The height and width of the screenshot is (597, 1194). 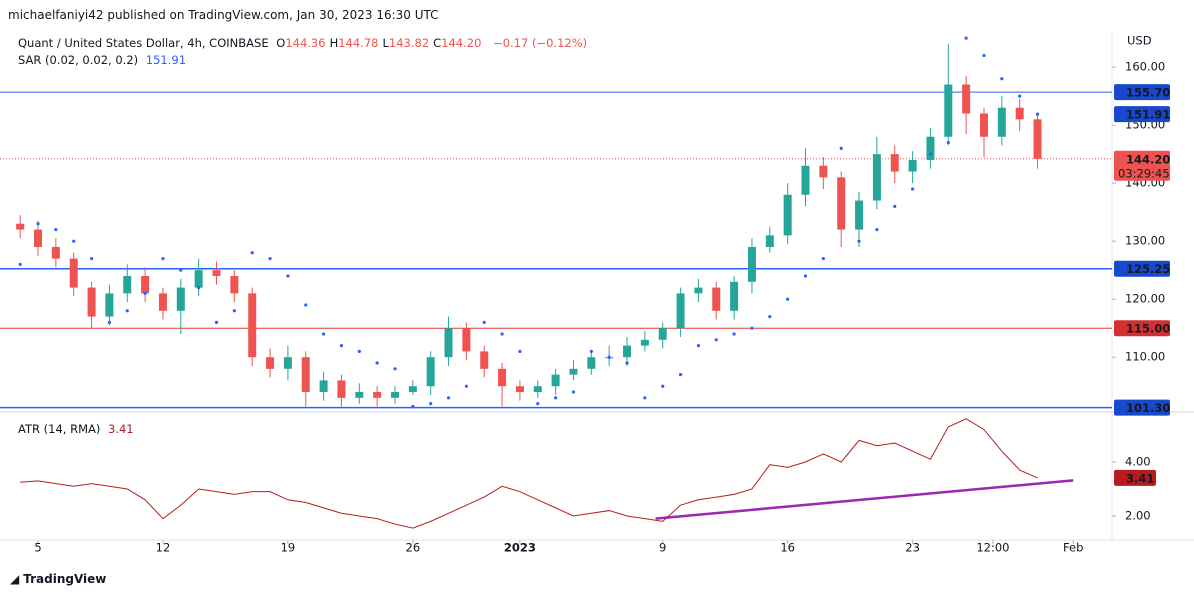 I want to click on level-label: 155.70, so click(x=1148, y=93).